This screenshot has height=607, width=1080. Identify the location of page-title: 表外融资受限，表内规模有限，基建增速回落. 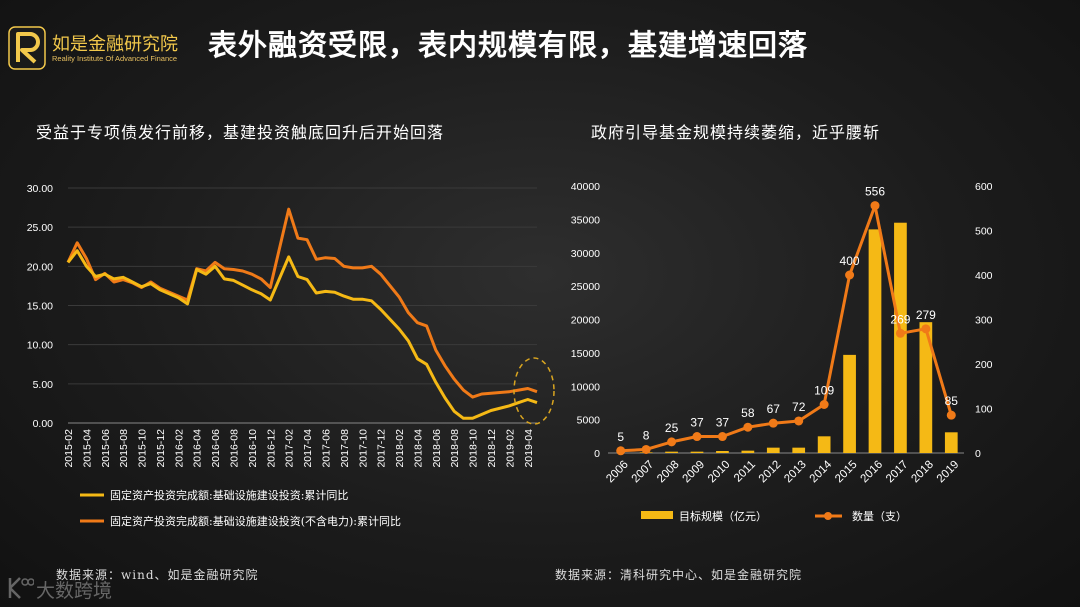
(508, 45).